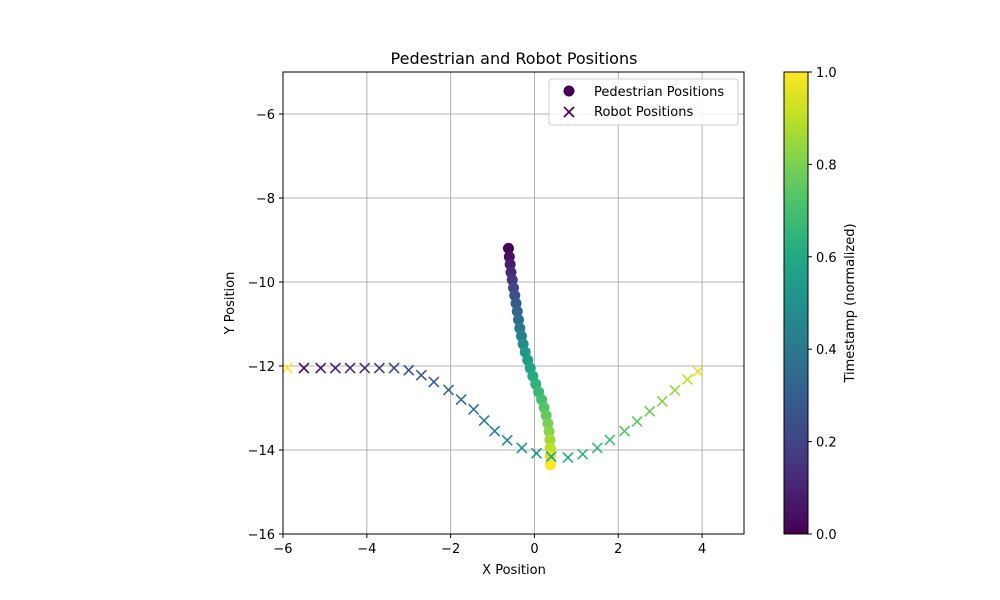 This screenshot has height=600, width=1000. I want to click on legend-robot-label: Robot Positions, so click(643, 112).